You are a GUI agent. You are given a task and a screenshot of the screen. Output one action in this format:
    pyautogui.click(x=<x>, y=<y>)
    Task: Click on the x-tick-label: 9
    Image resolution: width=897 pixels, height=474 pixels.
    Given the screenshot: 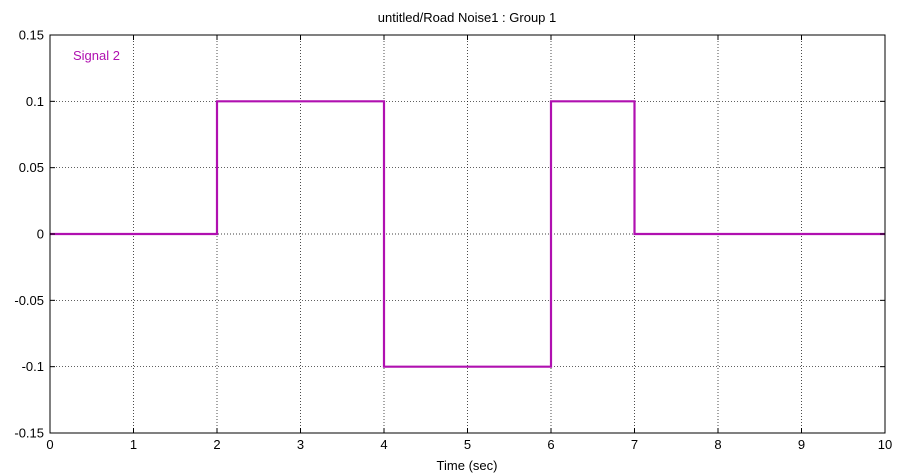 What is the action you would take?
    pyautogui.click(x=801, y=444)
    